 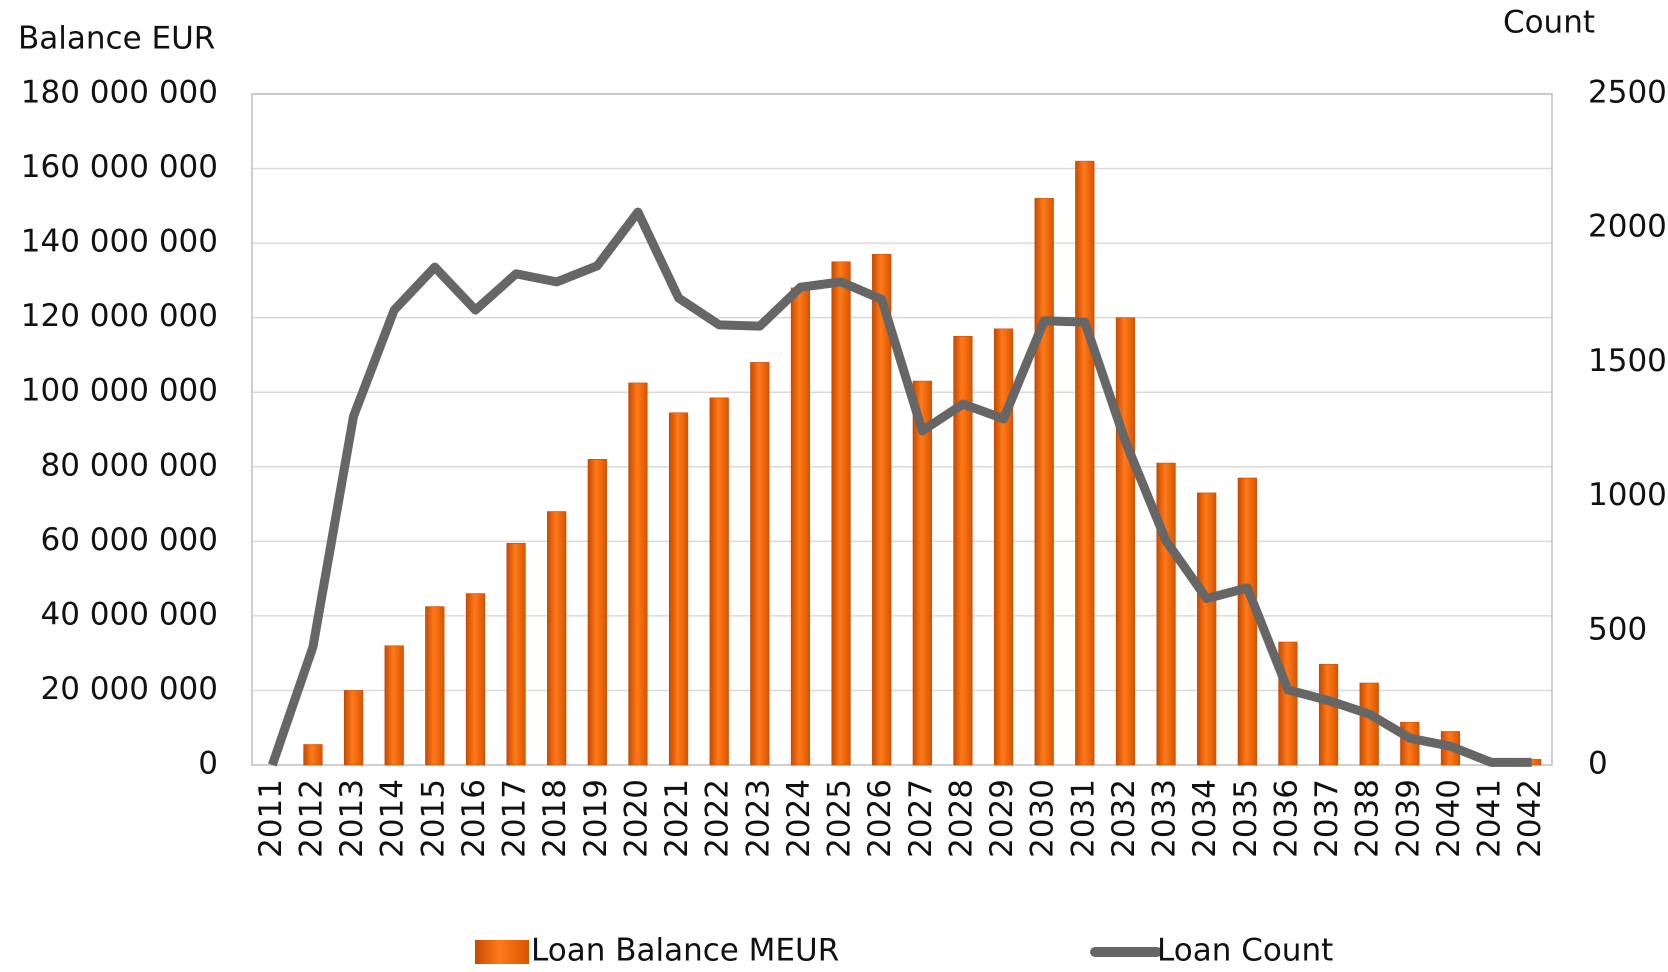 What do you see at coordinates (685, 951) in the screenshot?
I see `legend-label: Loan Balance MEUR` at bounding box center [685, 951].